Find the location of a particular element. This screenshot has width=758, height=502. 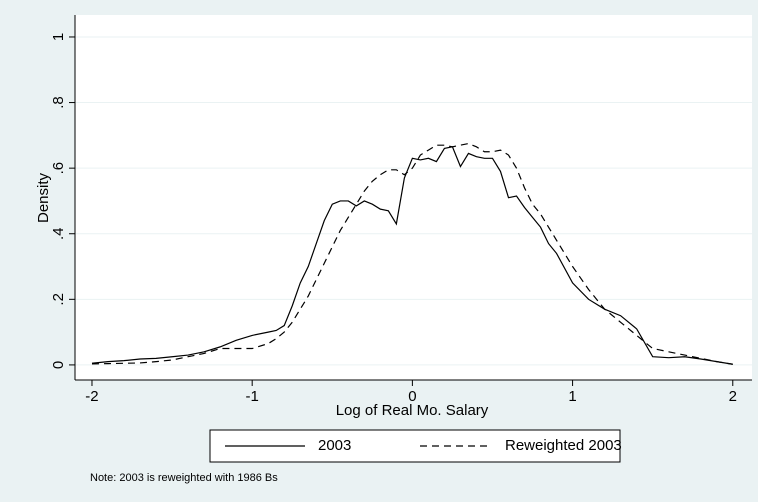

y-tick-label: .2 is located at coordinates (58, 299).